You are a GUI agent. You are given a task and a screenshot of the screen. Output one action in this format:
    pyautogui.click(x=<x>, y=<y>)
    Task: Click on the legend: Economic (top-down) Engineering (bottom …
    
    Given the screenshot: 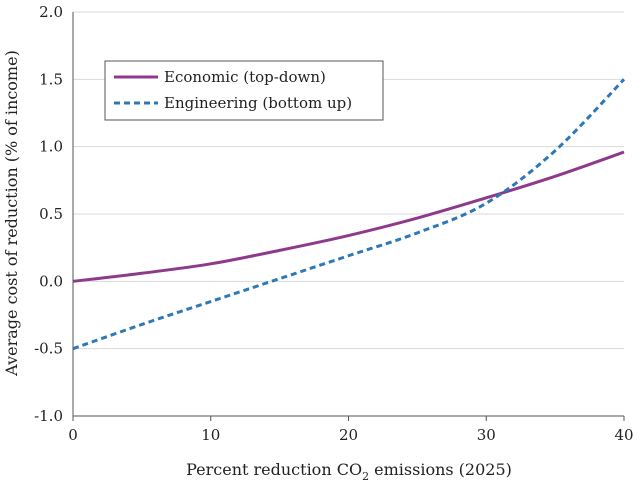 What is the action you would take?
    pyautogui.click(x=244, y=90)
    